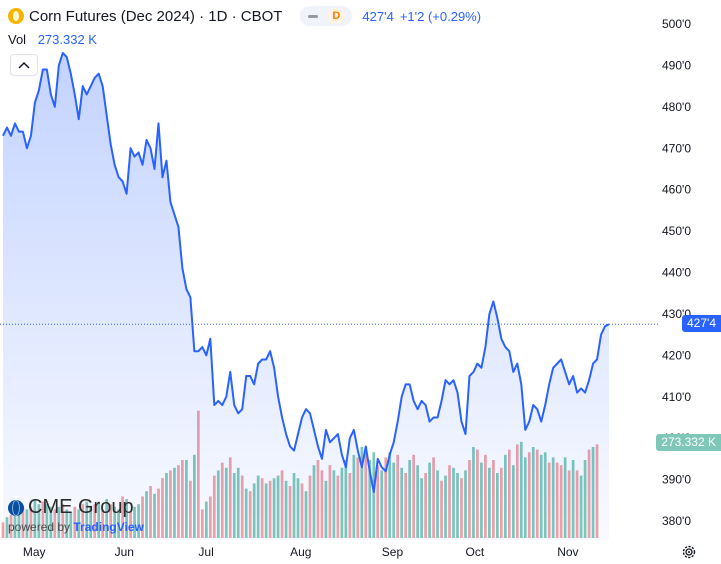  Describe the element at coordinates (34, 552) in the screenshot. I see `x-tick-label: May` at that location.